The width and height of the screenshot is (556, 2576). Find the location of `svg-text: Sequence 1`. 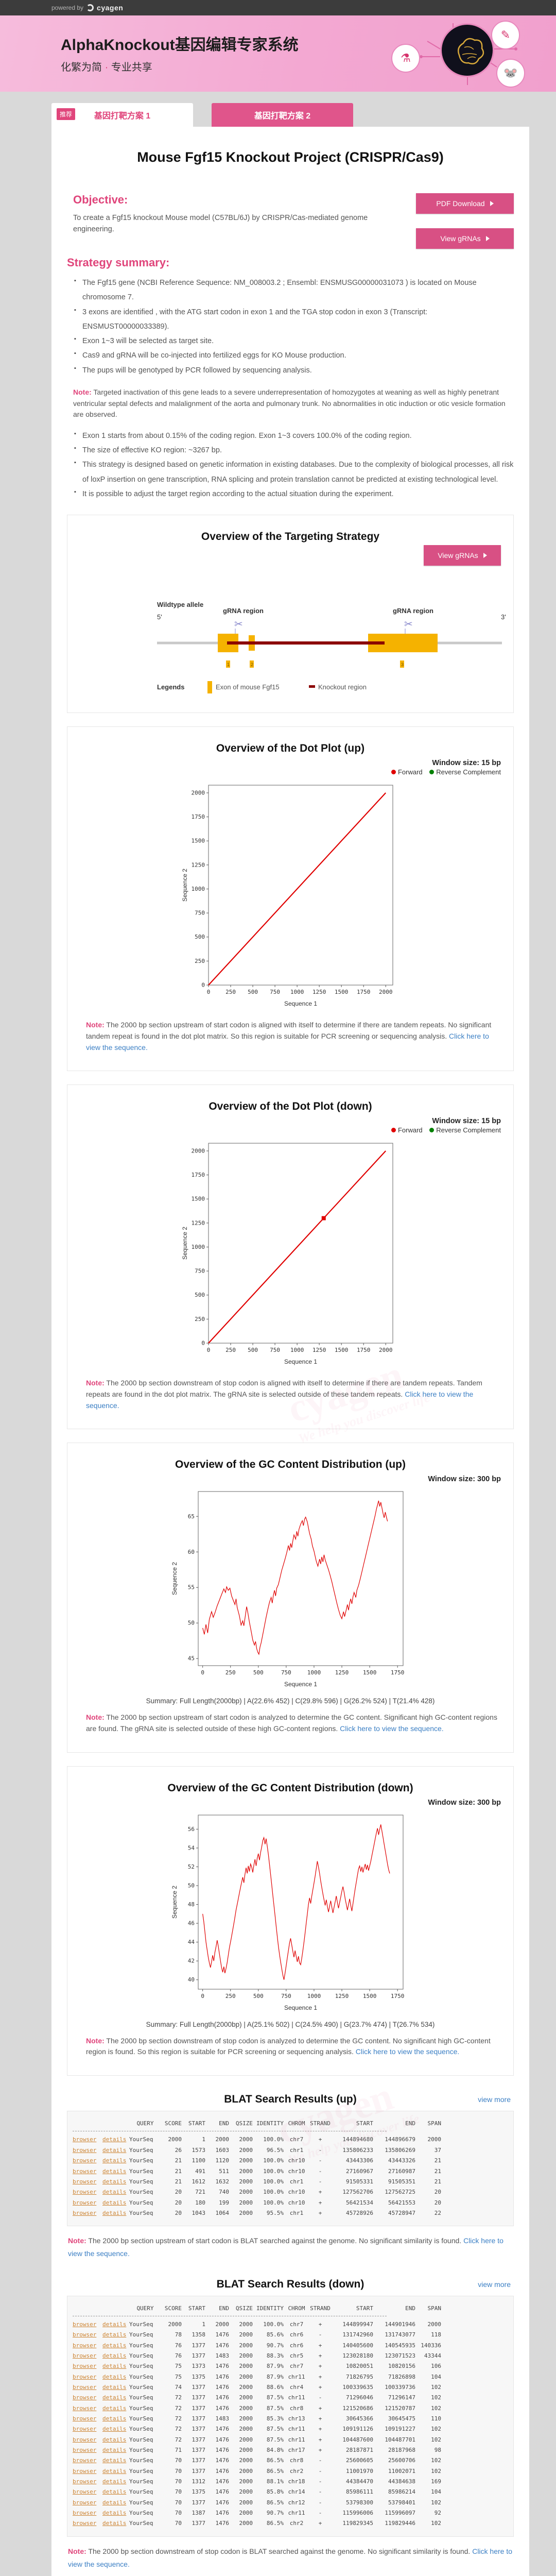

svg-text: Sequence 1 is located at coordinates (300, 2007).